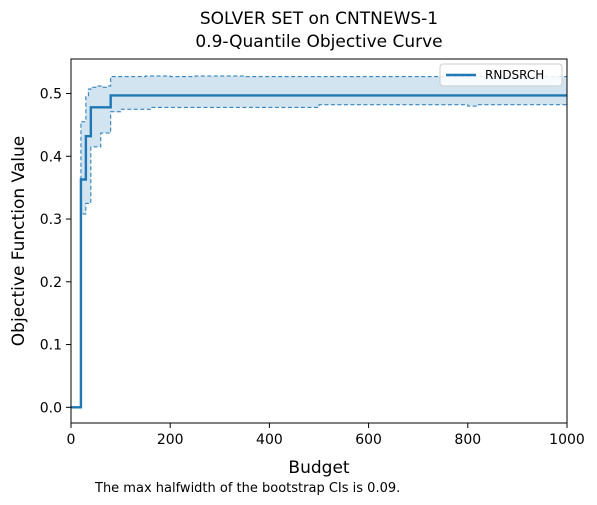 The width and height of the screenshot is (597, 505). What do you see at coordinates (514, 75) in the screenshot?
I see `legend-label: RNDSRCH` at bounding box center [514, 75].